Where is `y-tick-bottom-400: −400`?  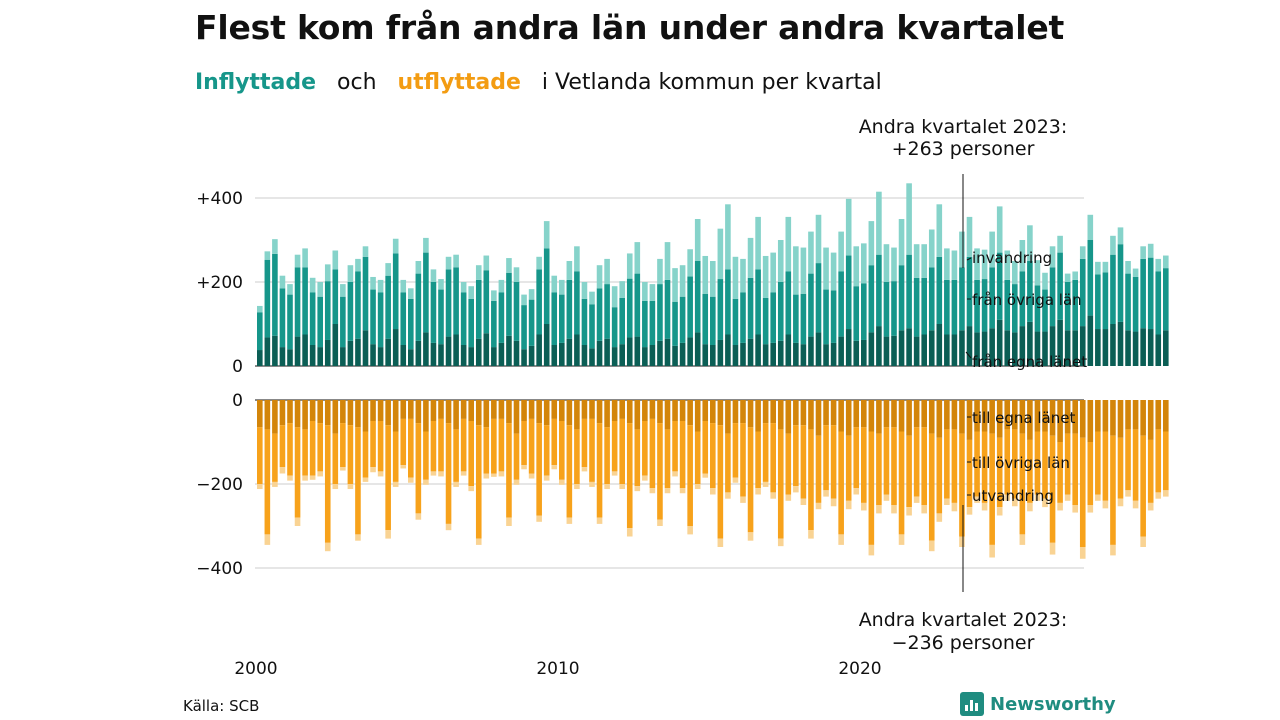
y-tick-bottom-400: −400 is located at coordinates (219, 569).